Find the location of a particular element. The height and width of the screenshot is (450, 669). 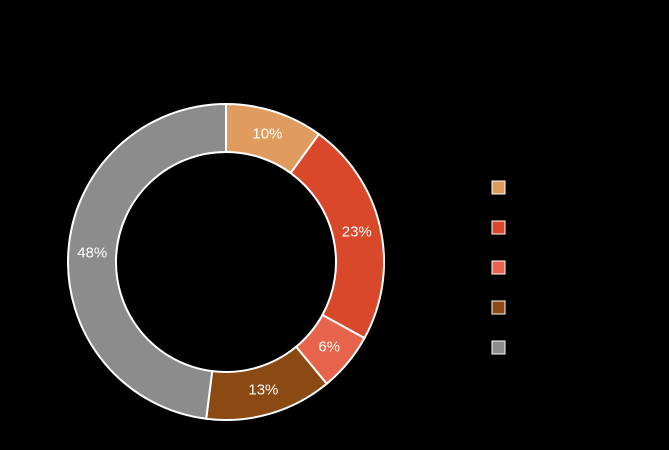

data-label: 48% is located at coordinates (92, 253).